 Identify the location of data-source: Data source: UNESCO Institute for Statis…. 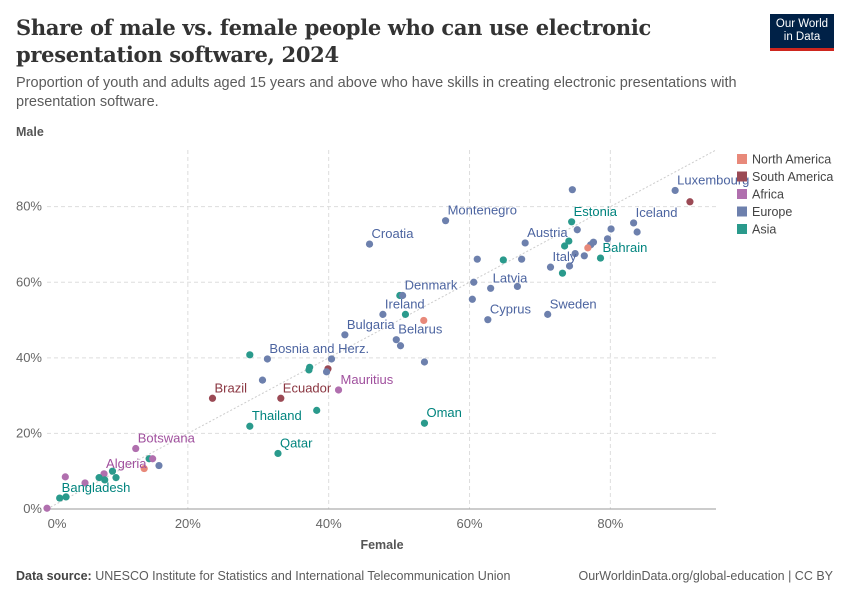
(263, 576).